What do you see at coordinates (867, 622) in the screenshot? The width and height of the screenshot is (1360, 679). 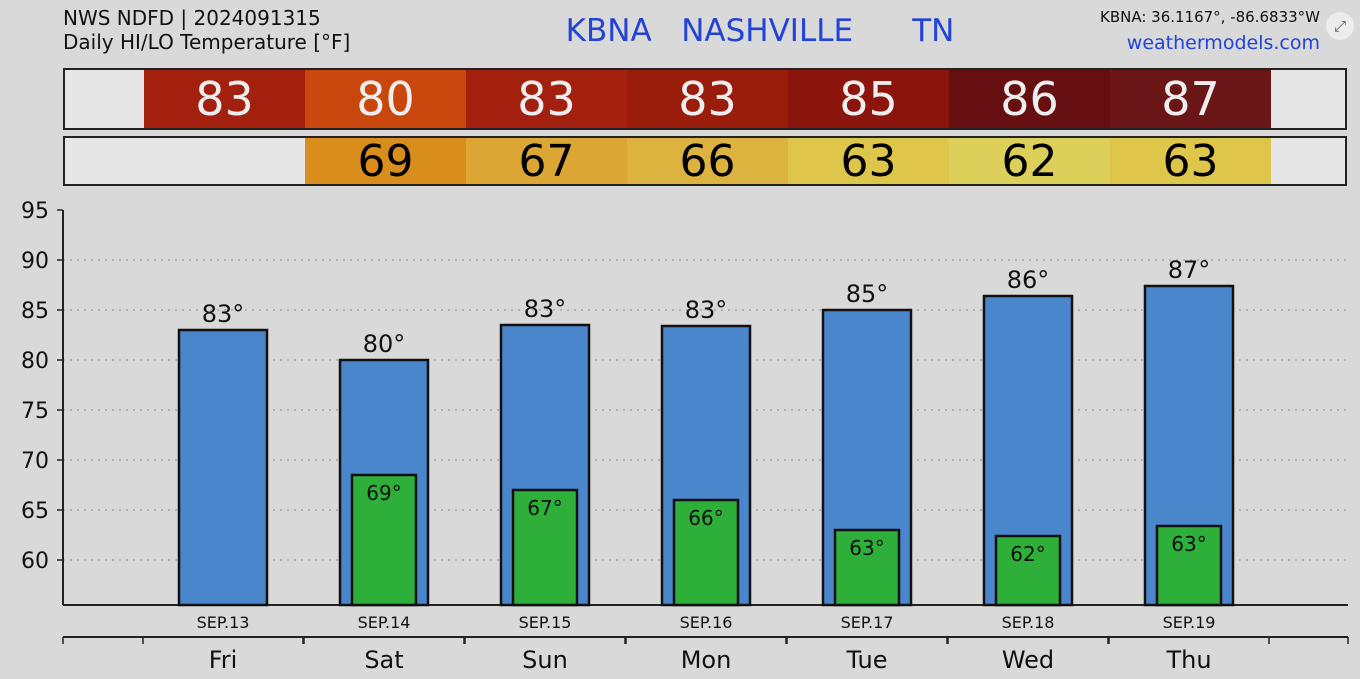 I see `date-label: SEP.17` at bounding box center [867, 622].